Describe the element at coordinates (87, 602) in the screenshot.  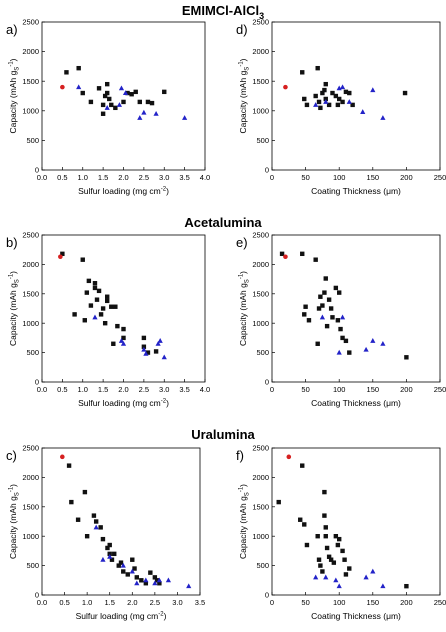
I see `x-tick-label: 1.0` at that location.